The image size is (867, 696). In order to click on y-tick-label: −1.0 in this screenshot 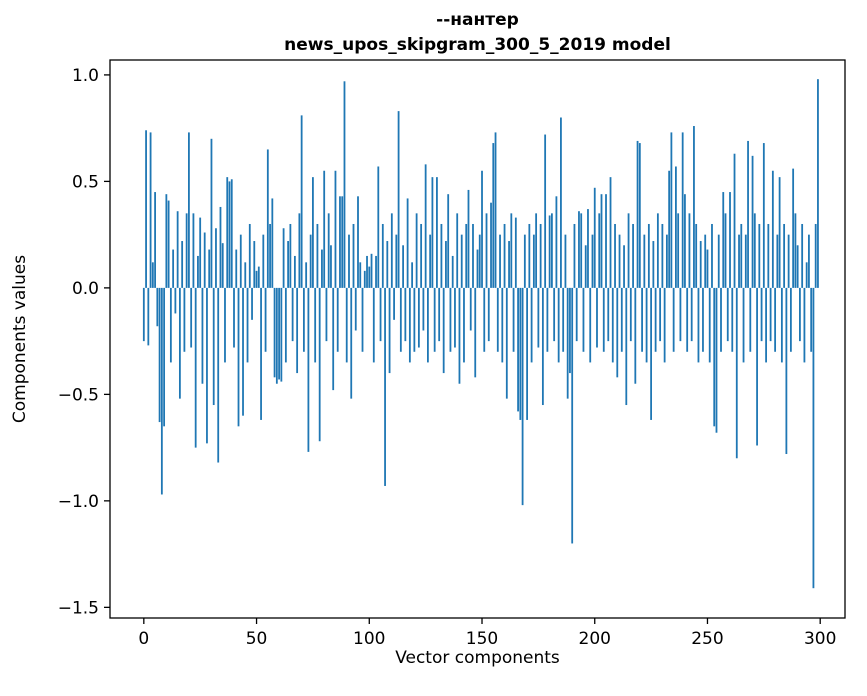, I will do `click(78, 502)`.